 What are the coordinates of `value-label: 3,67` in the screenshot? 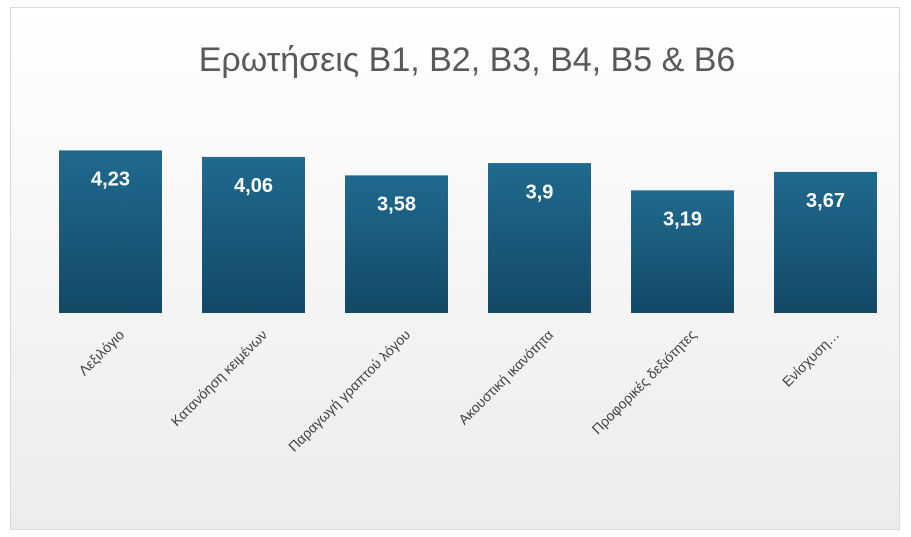 It's located at (825, 201).